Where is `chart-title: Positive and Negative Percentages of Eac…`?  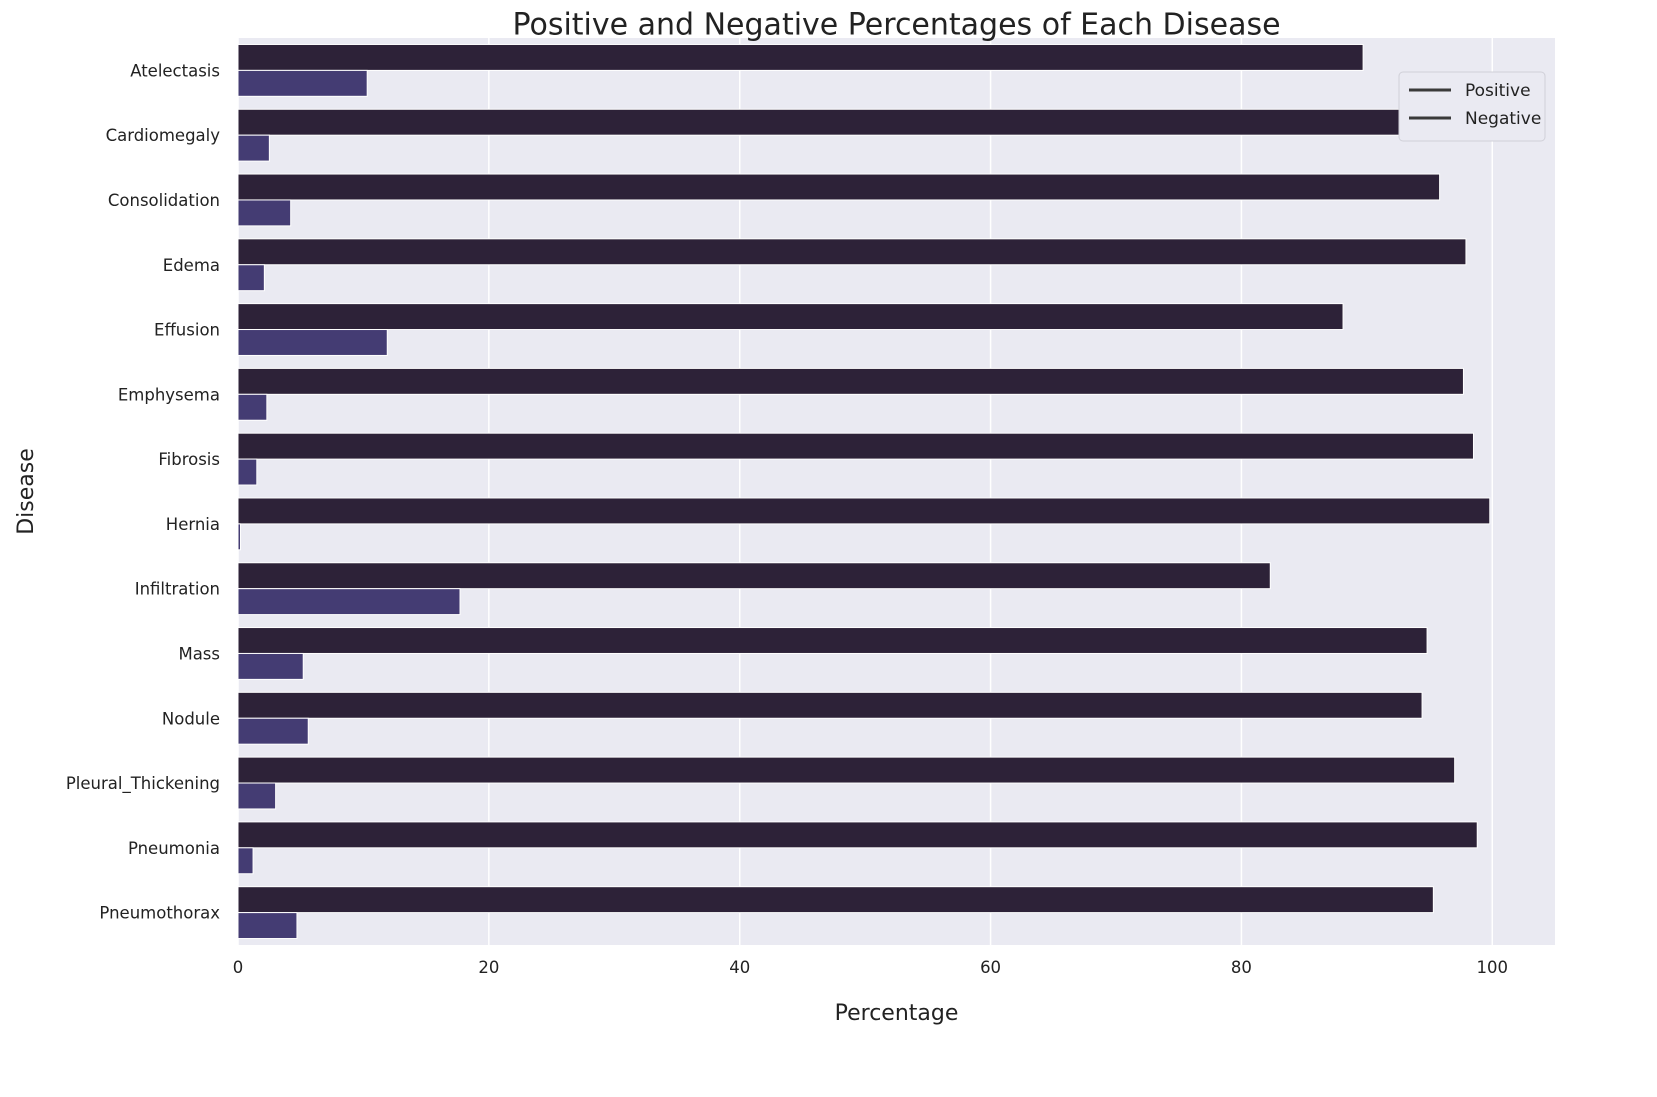 chart-title: Positive and Negative Percentages of Eac… is located at coordinates (896, 25).